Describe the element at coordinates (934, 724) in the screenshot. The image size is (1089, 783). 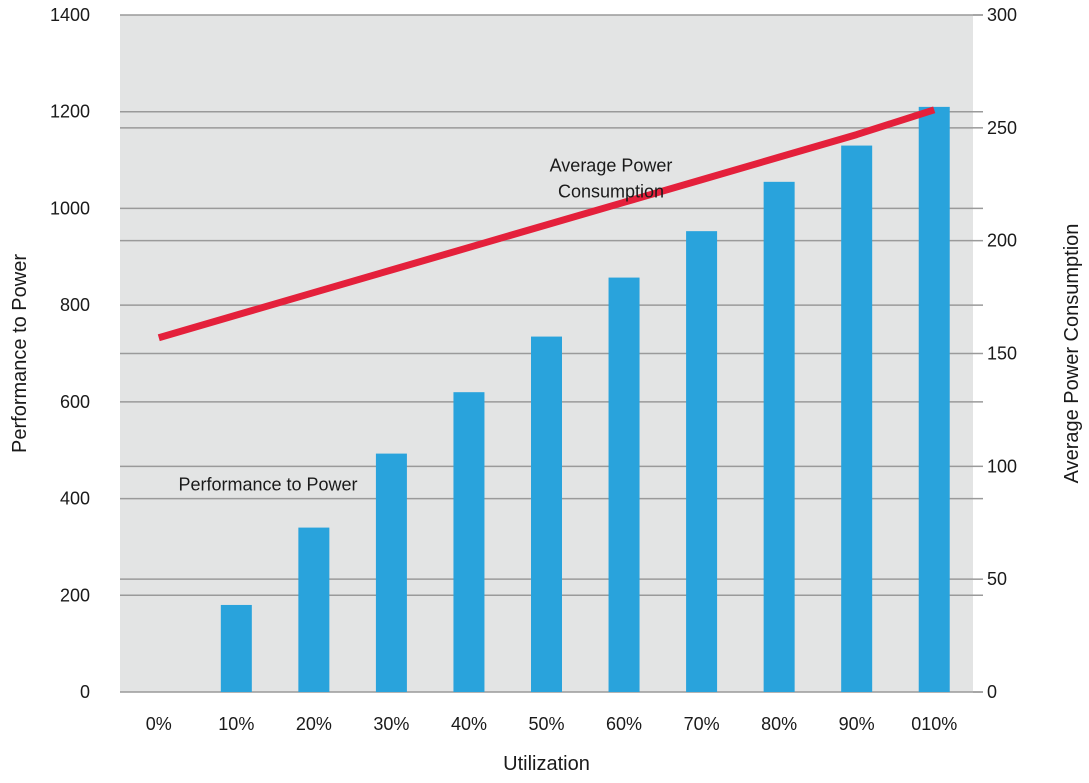
I see `x-tick-label: 010%` at that location.